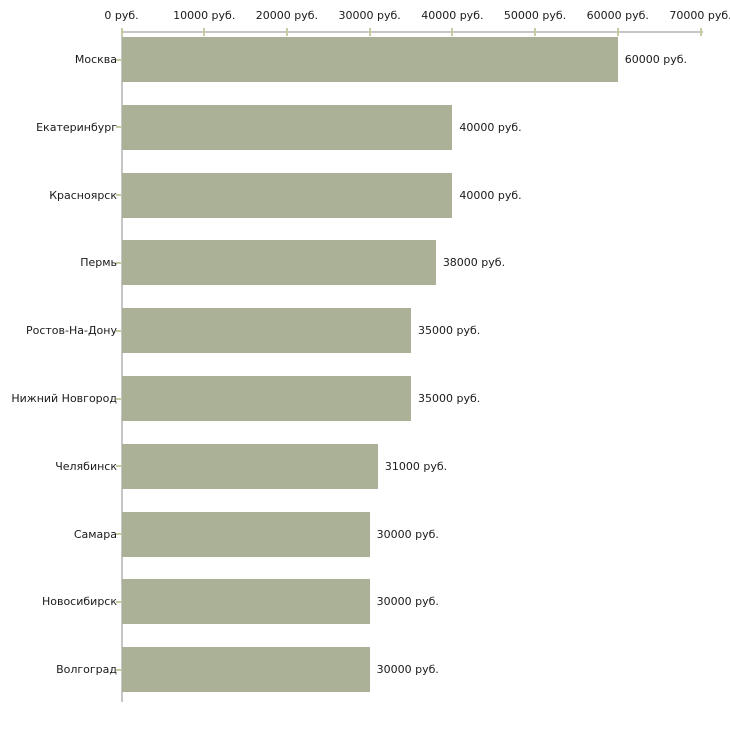 The image size is (730, 730). What do you see at coordinates (98, 263) in the screenshot?
I see `category-label: Пермь` at bounding box center [98, 263].